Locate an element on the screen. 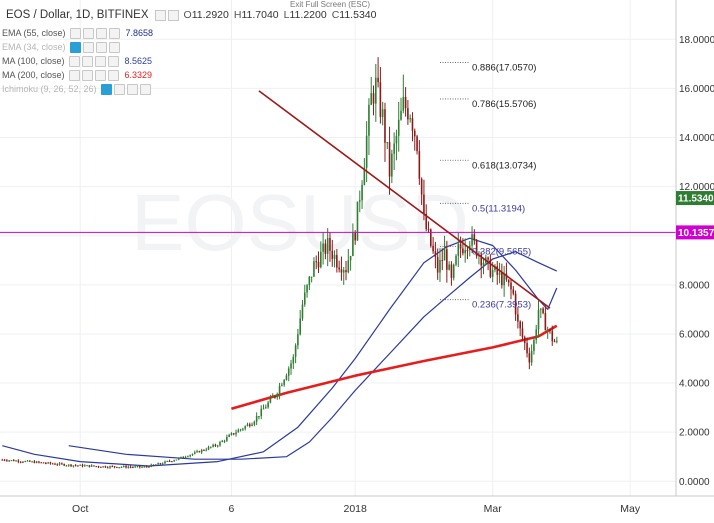 Image resolution: width=714 pixels, height=523 pixels. watermark-text: EOSUSD is located at coordinates (300, 222).